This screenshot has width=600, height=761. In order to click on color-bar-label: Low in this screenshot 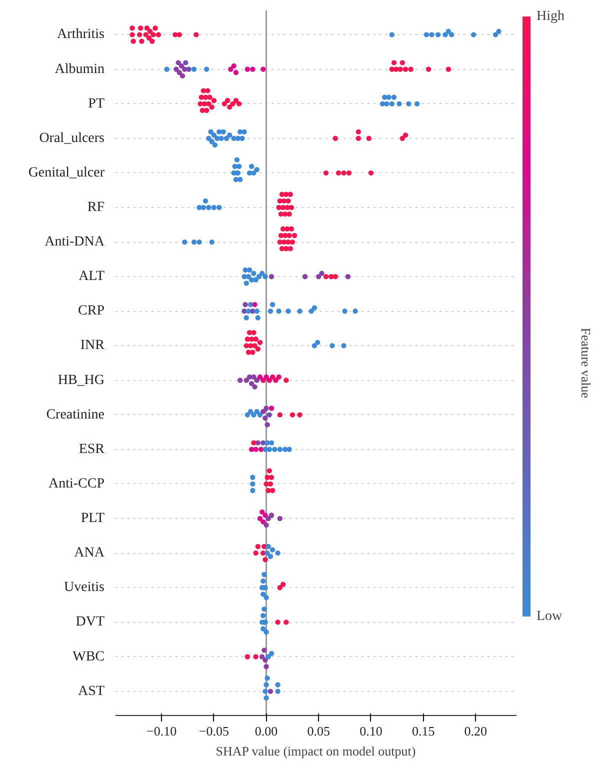, I will do `click(550, 616)`.